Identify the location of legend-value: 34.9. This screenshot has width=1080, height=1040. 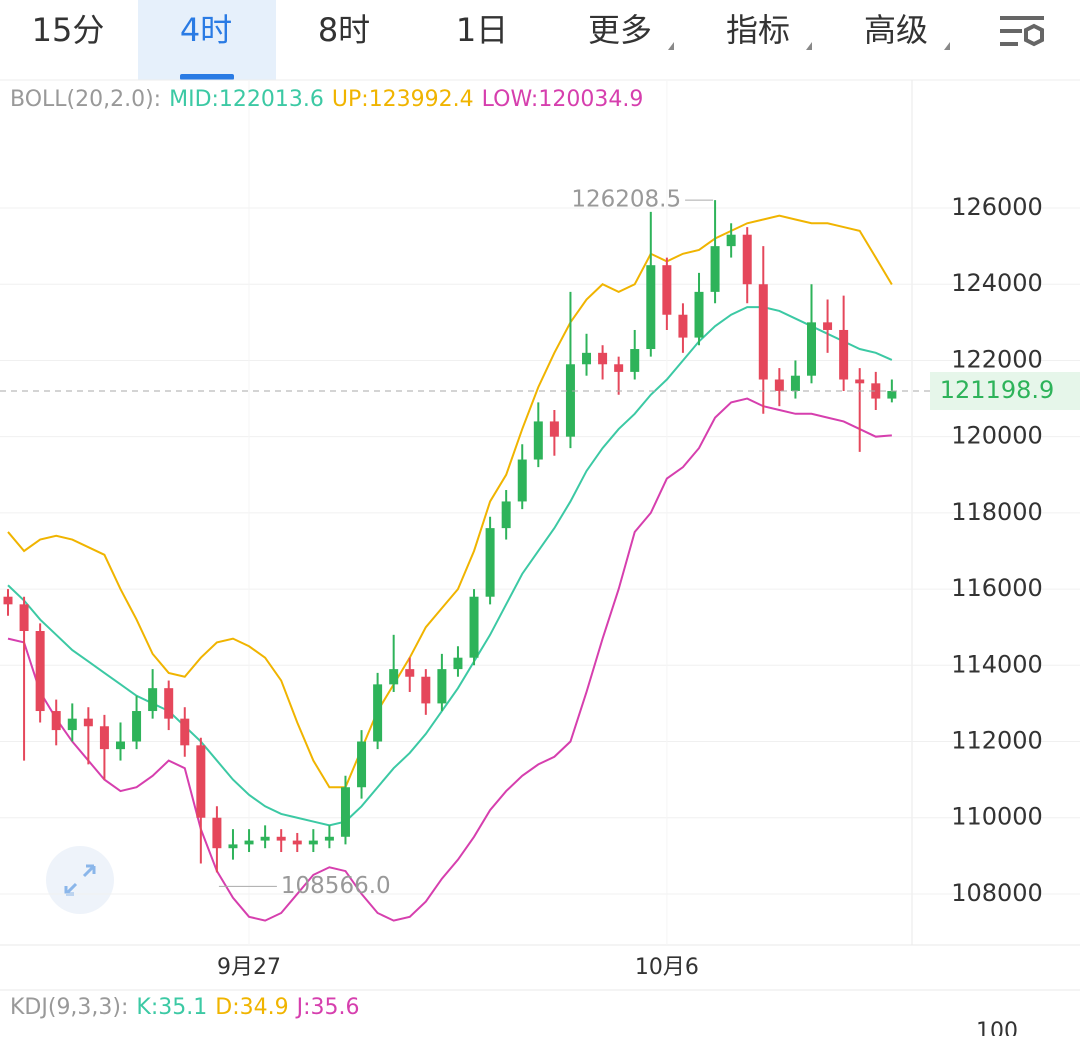
(264, 1007).